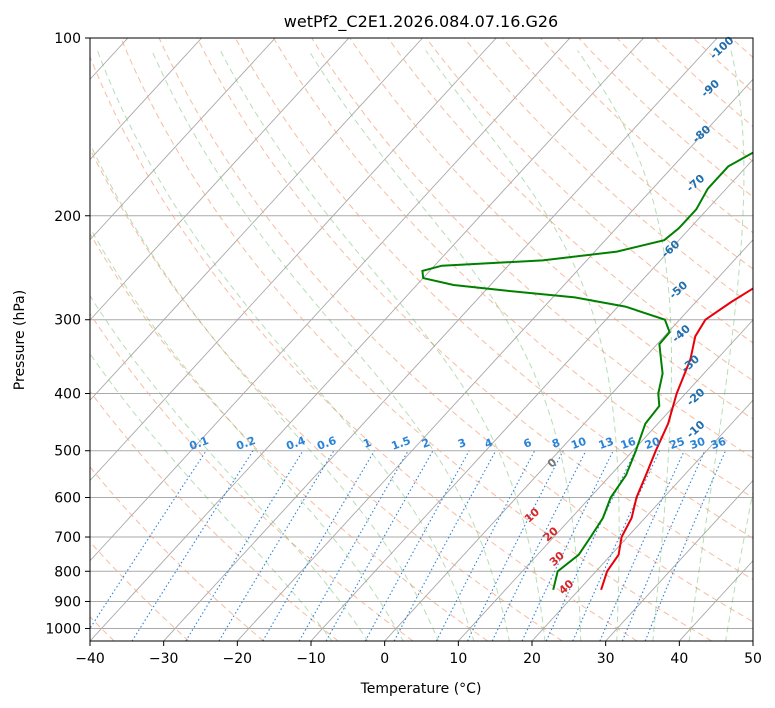 Image resolution: width=775 pixels, height=708 pixels. I want to click on x-tick-label: 30, so click(606, 659).